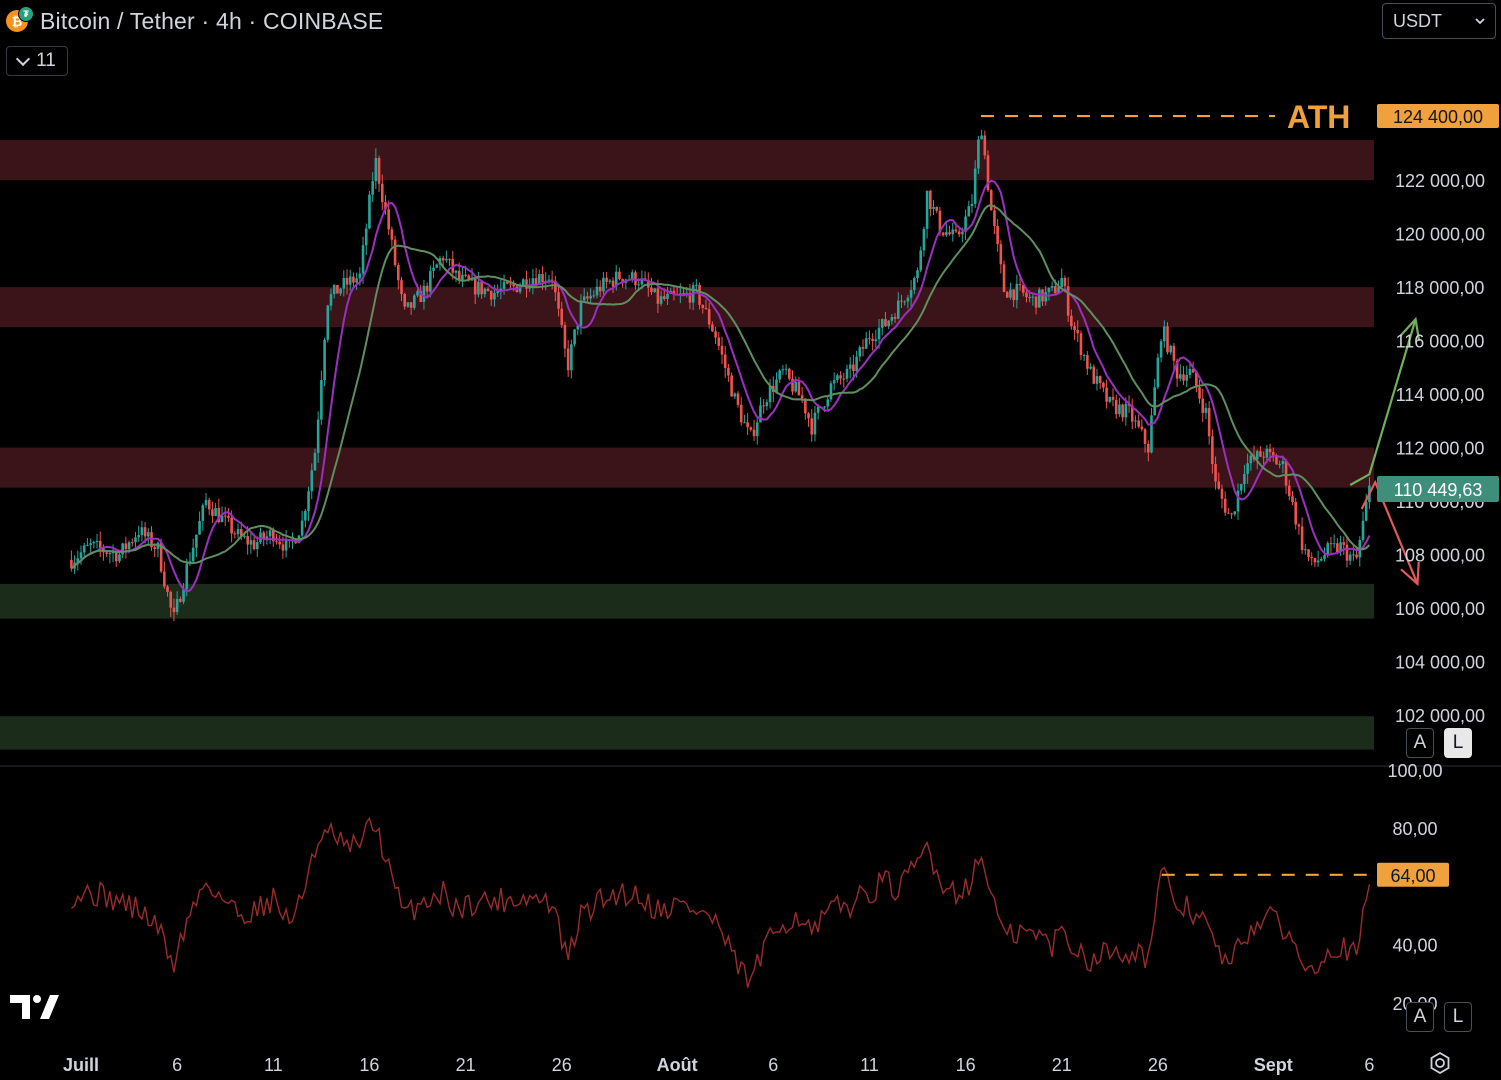  Describe the element at coordinates (1458, 1017) in the screenshot. I see `rsi-log-scale-button: L` at that location.